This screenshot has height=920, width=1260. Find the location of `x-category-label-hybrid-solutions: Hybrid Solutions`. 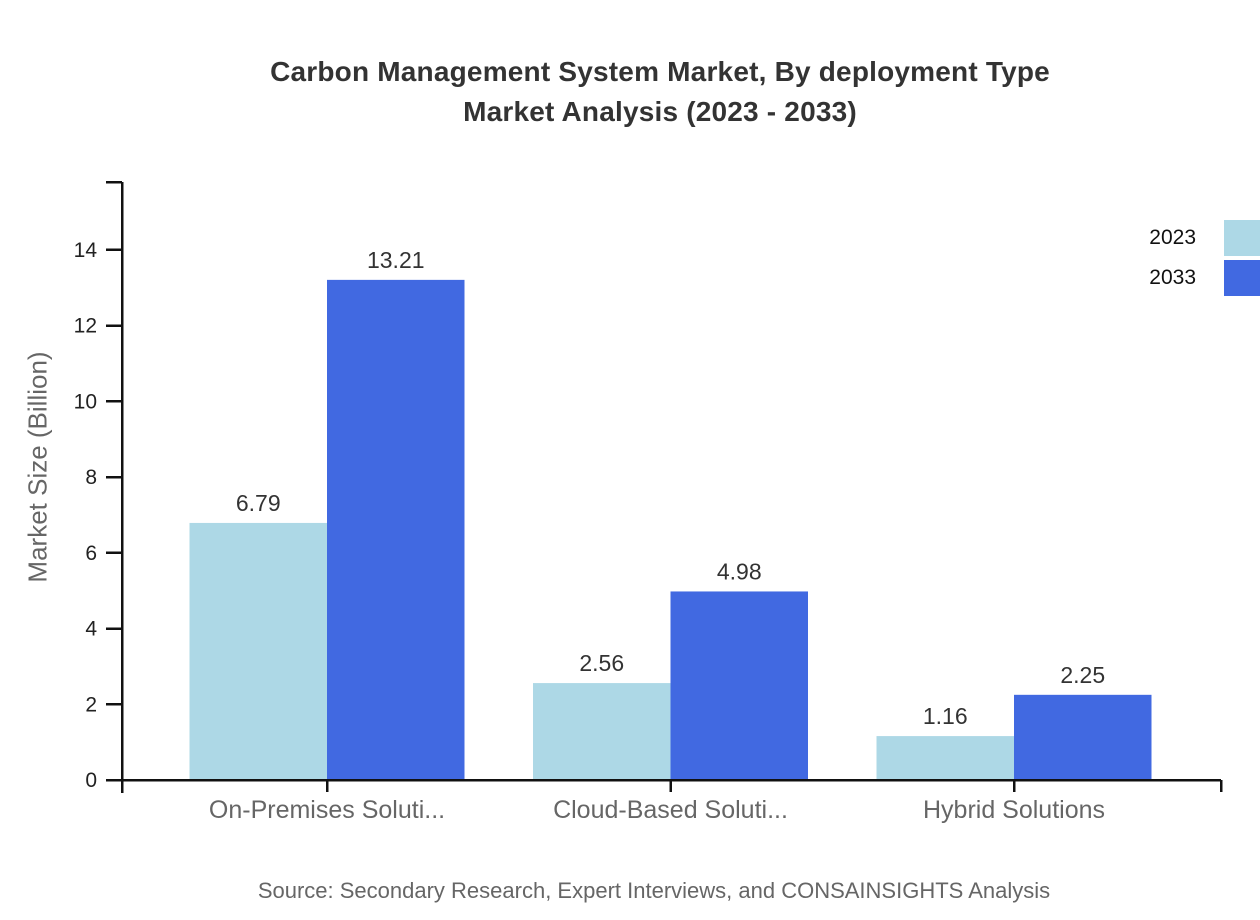

x-category-label-hybrid-solutions: Hybrid Solutions is located at coordinates (1014, 810).